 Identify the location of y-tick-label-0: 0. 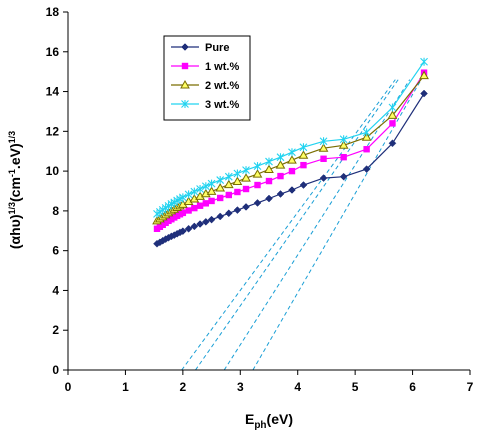
(55, 370).